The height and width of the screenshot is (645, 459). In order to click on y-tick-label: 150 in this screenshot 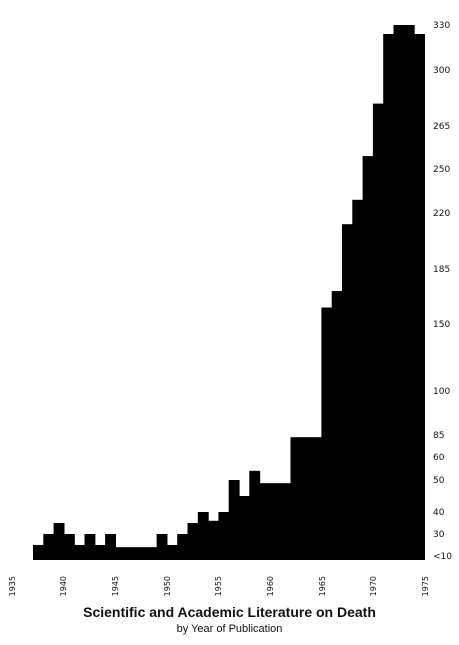, I will do `click(441, 325)`.